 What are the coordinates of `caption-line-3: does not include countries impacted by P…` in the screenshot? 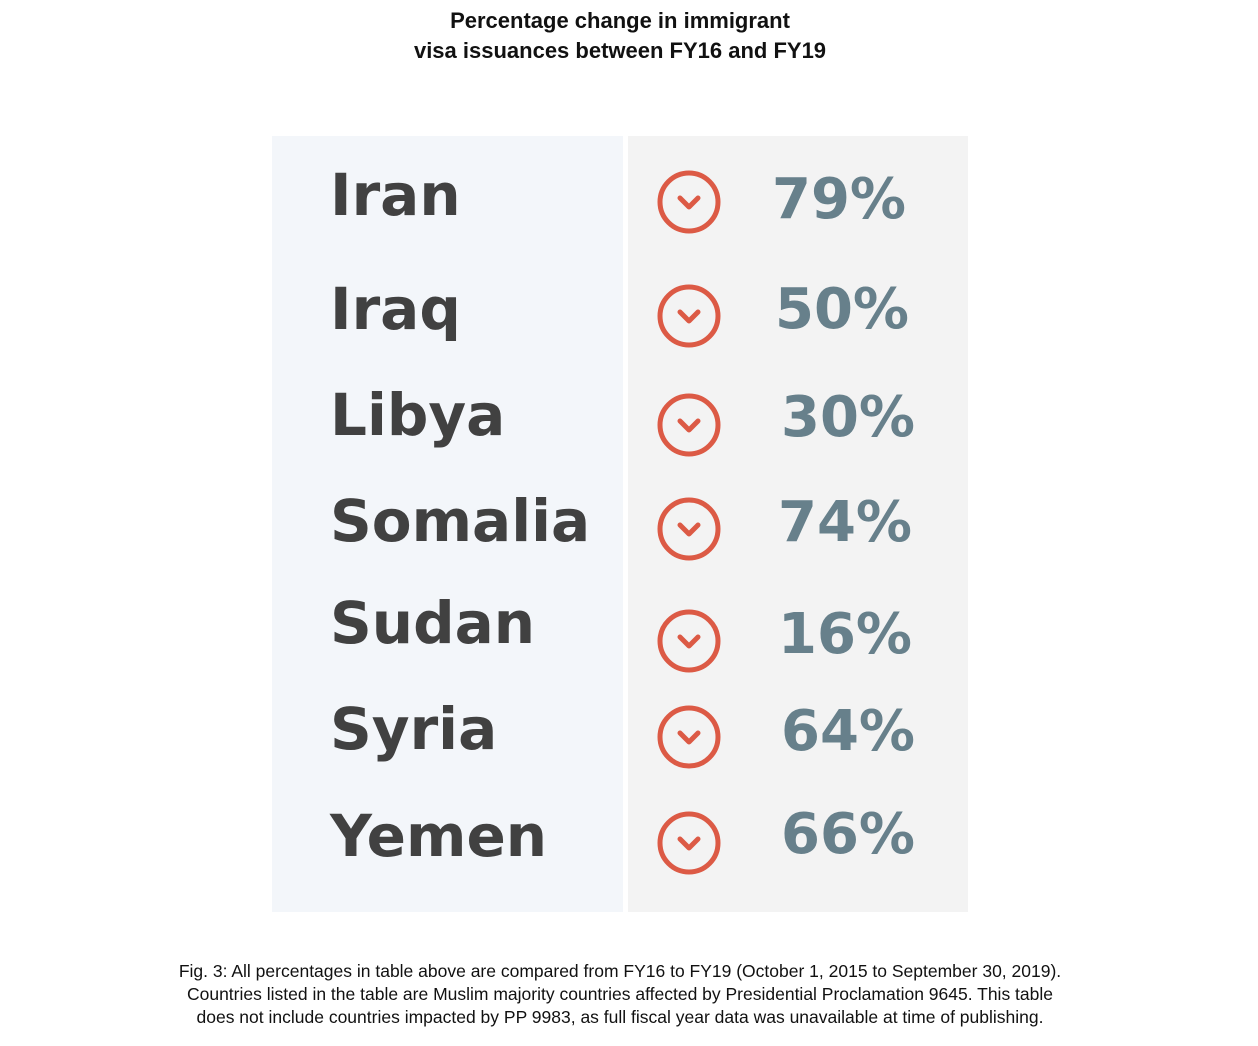 It's located at (620, 1017).